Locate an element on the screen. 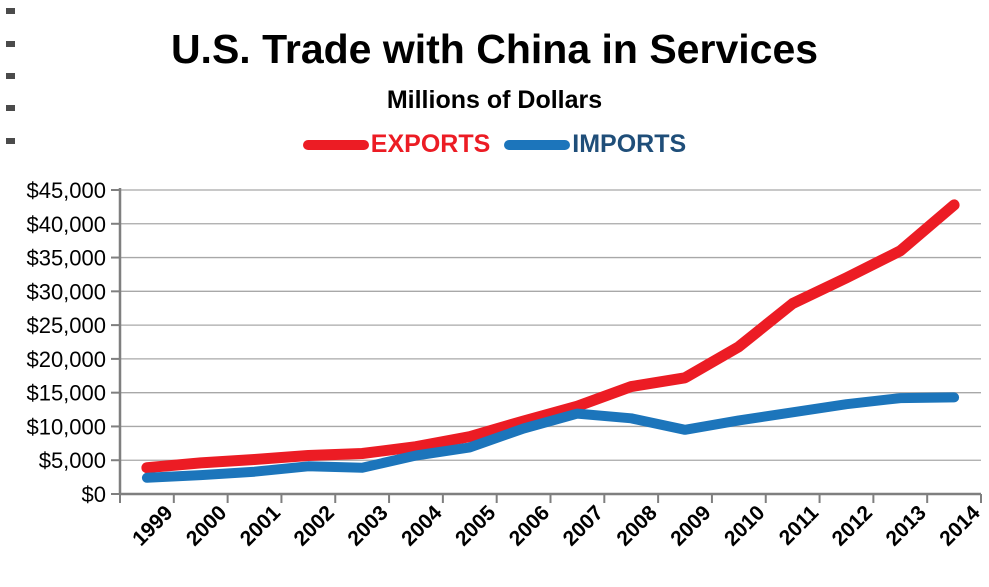 The width and height of the screenshot is (989, 587). svg-text: 1999 is located at coordinates (152, 525).